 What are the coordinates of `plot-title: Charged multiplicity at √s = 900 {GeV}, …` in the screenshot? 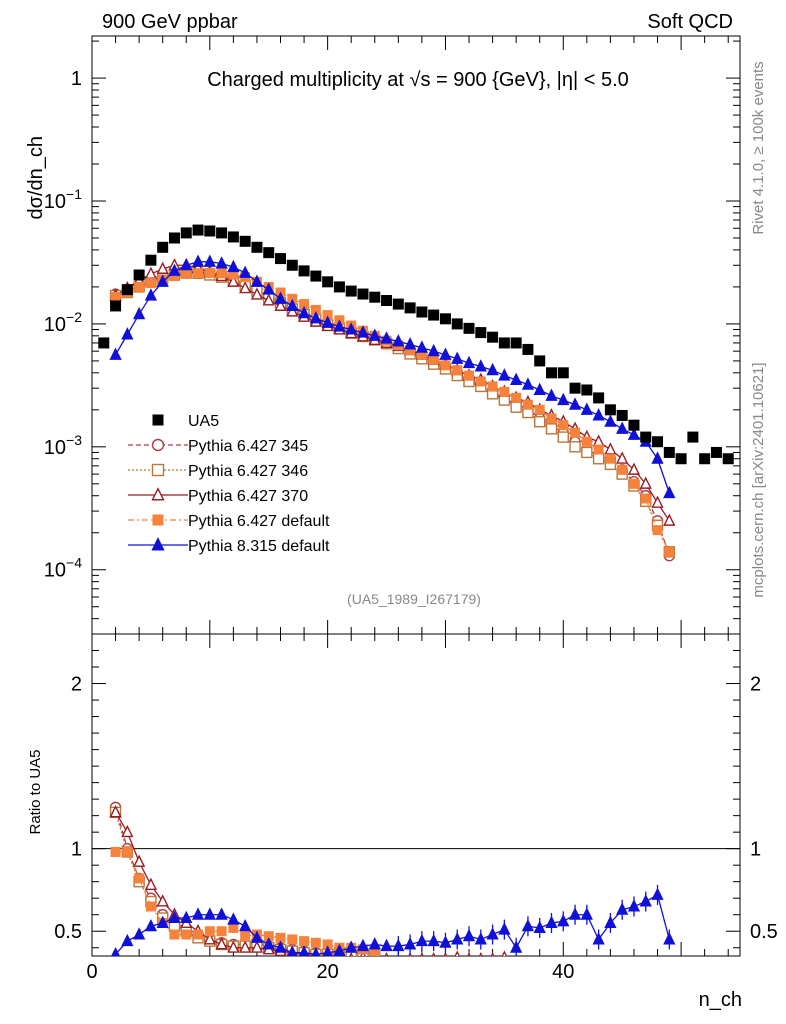 It's located at (418, 80).